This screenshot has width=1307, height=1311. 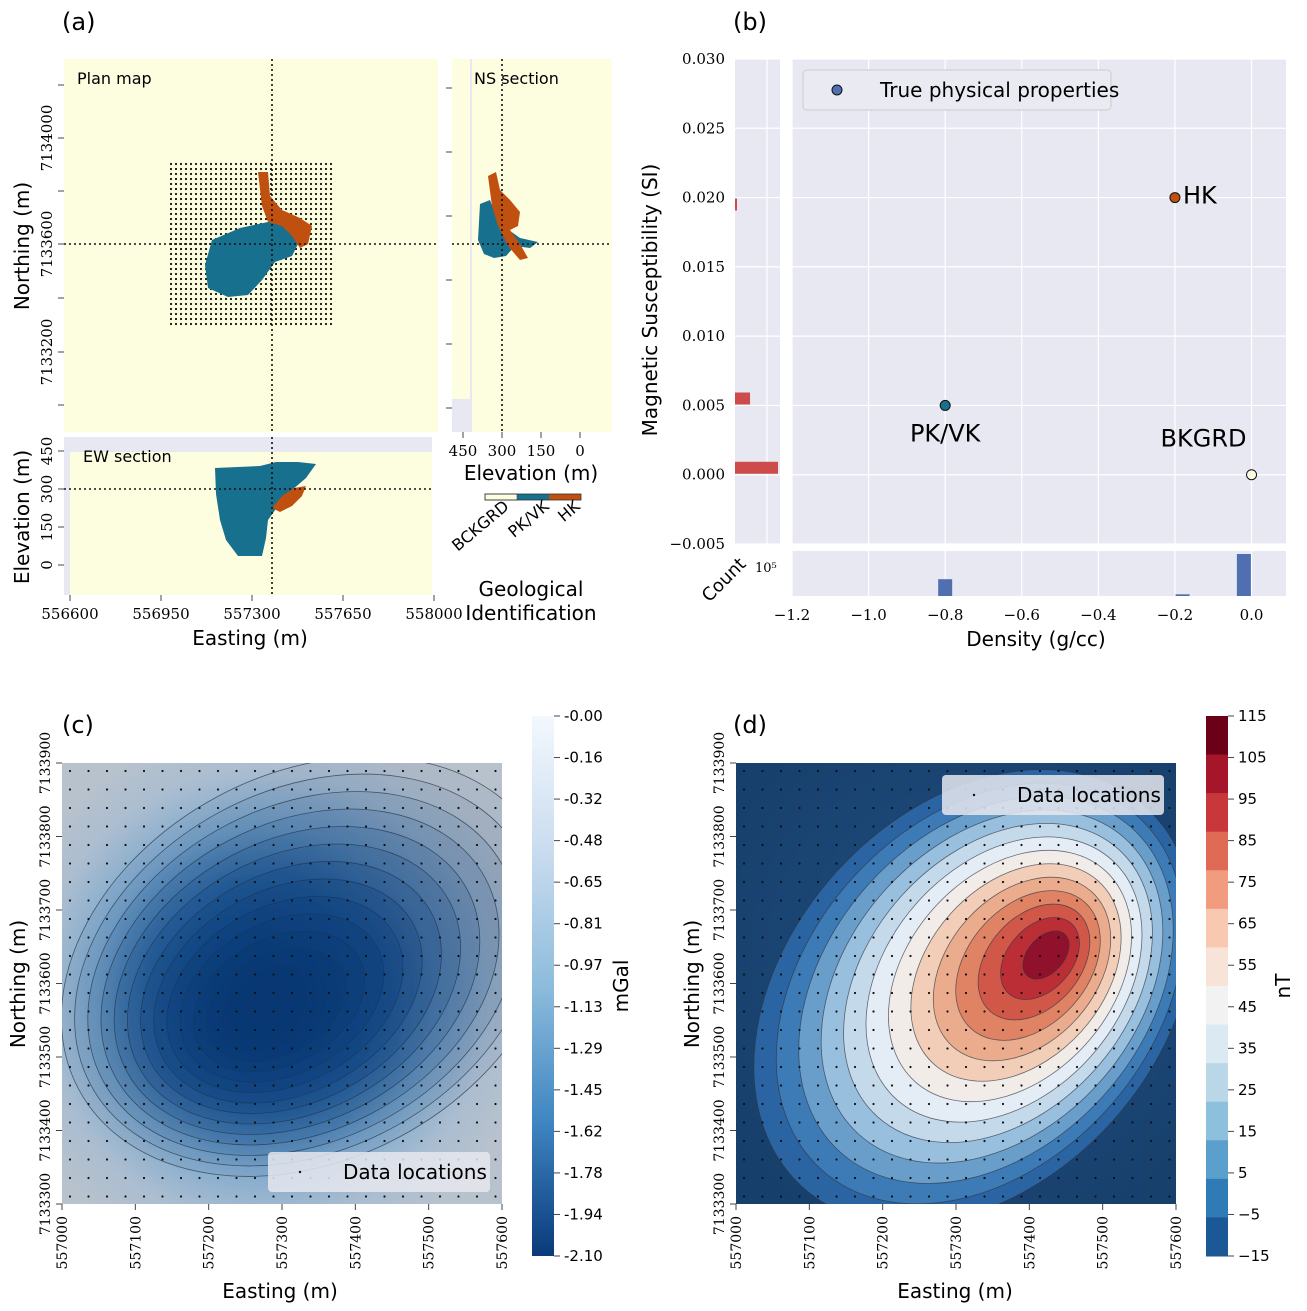 I want to click on gravity-colorbar-tick: -1.13, so click(x=583, y=1007).